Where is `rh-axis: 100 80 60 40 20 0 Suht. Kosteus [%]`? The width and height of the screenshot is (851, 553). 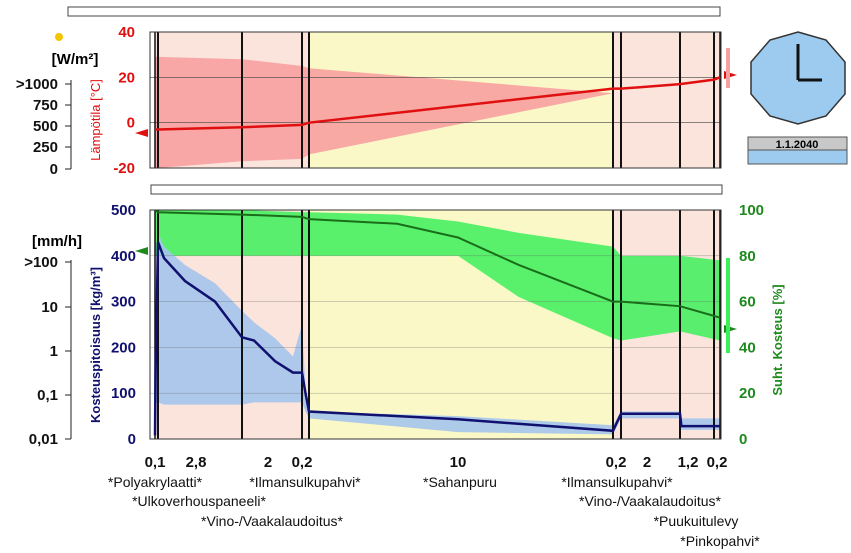 rh-axis: 100 80 60 40 20 0 Suht. Kosteus [%] is located at coordinates (754, 325).